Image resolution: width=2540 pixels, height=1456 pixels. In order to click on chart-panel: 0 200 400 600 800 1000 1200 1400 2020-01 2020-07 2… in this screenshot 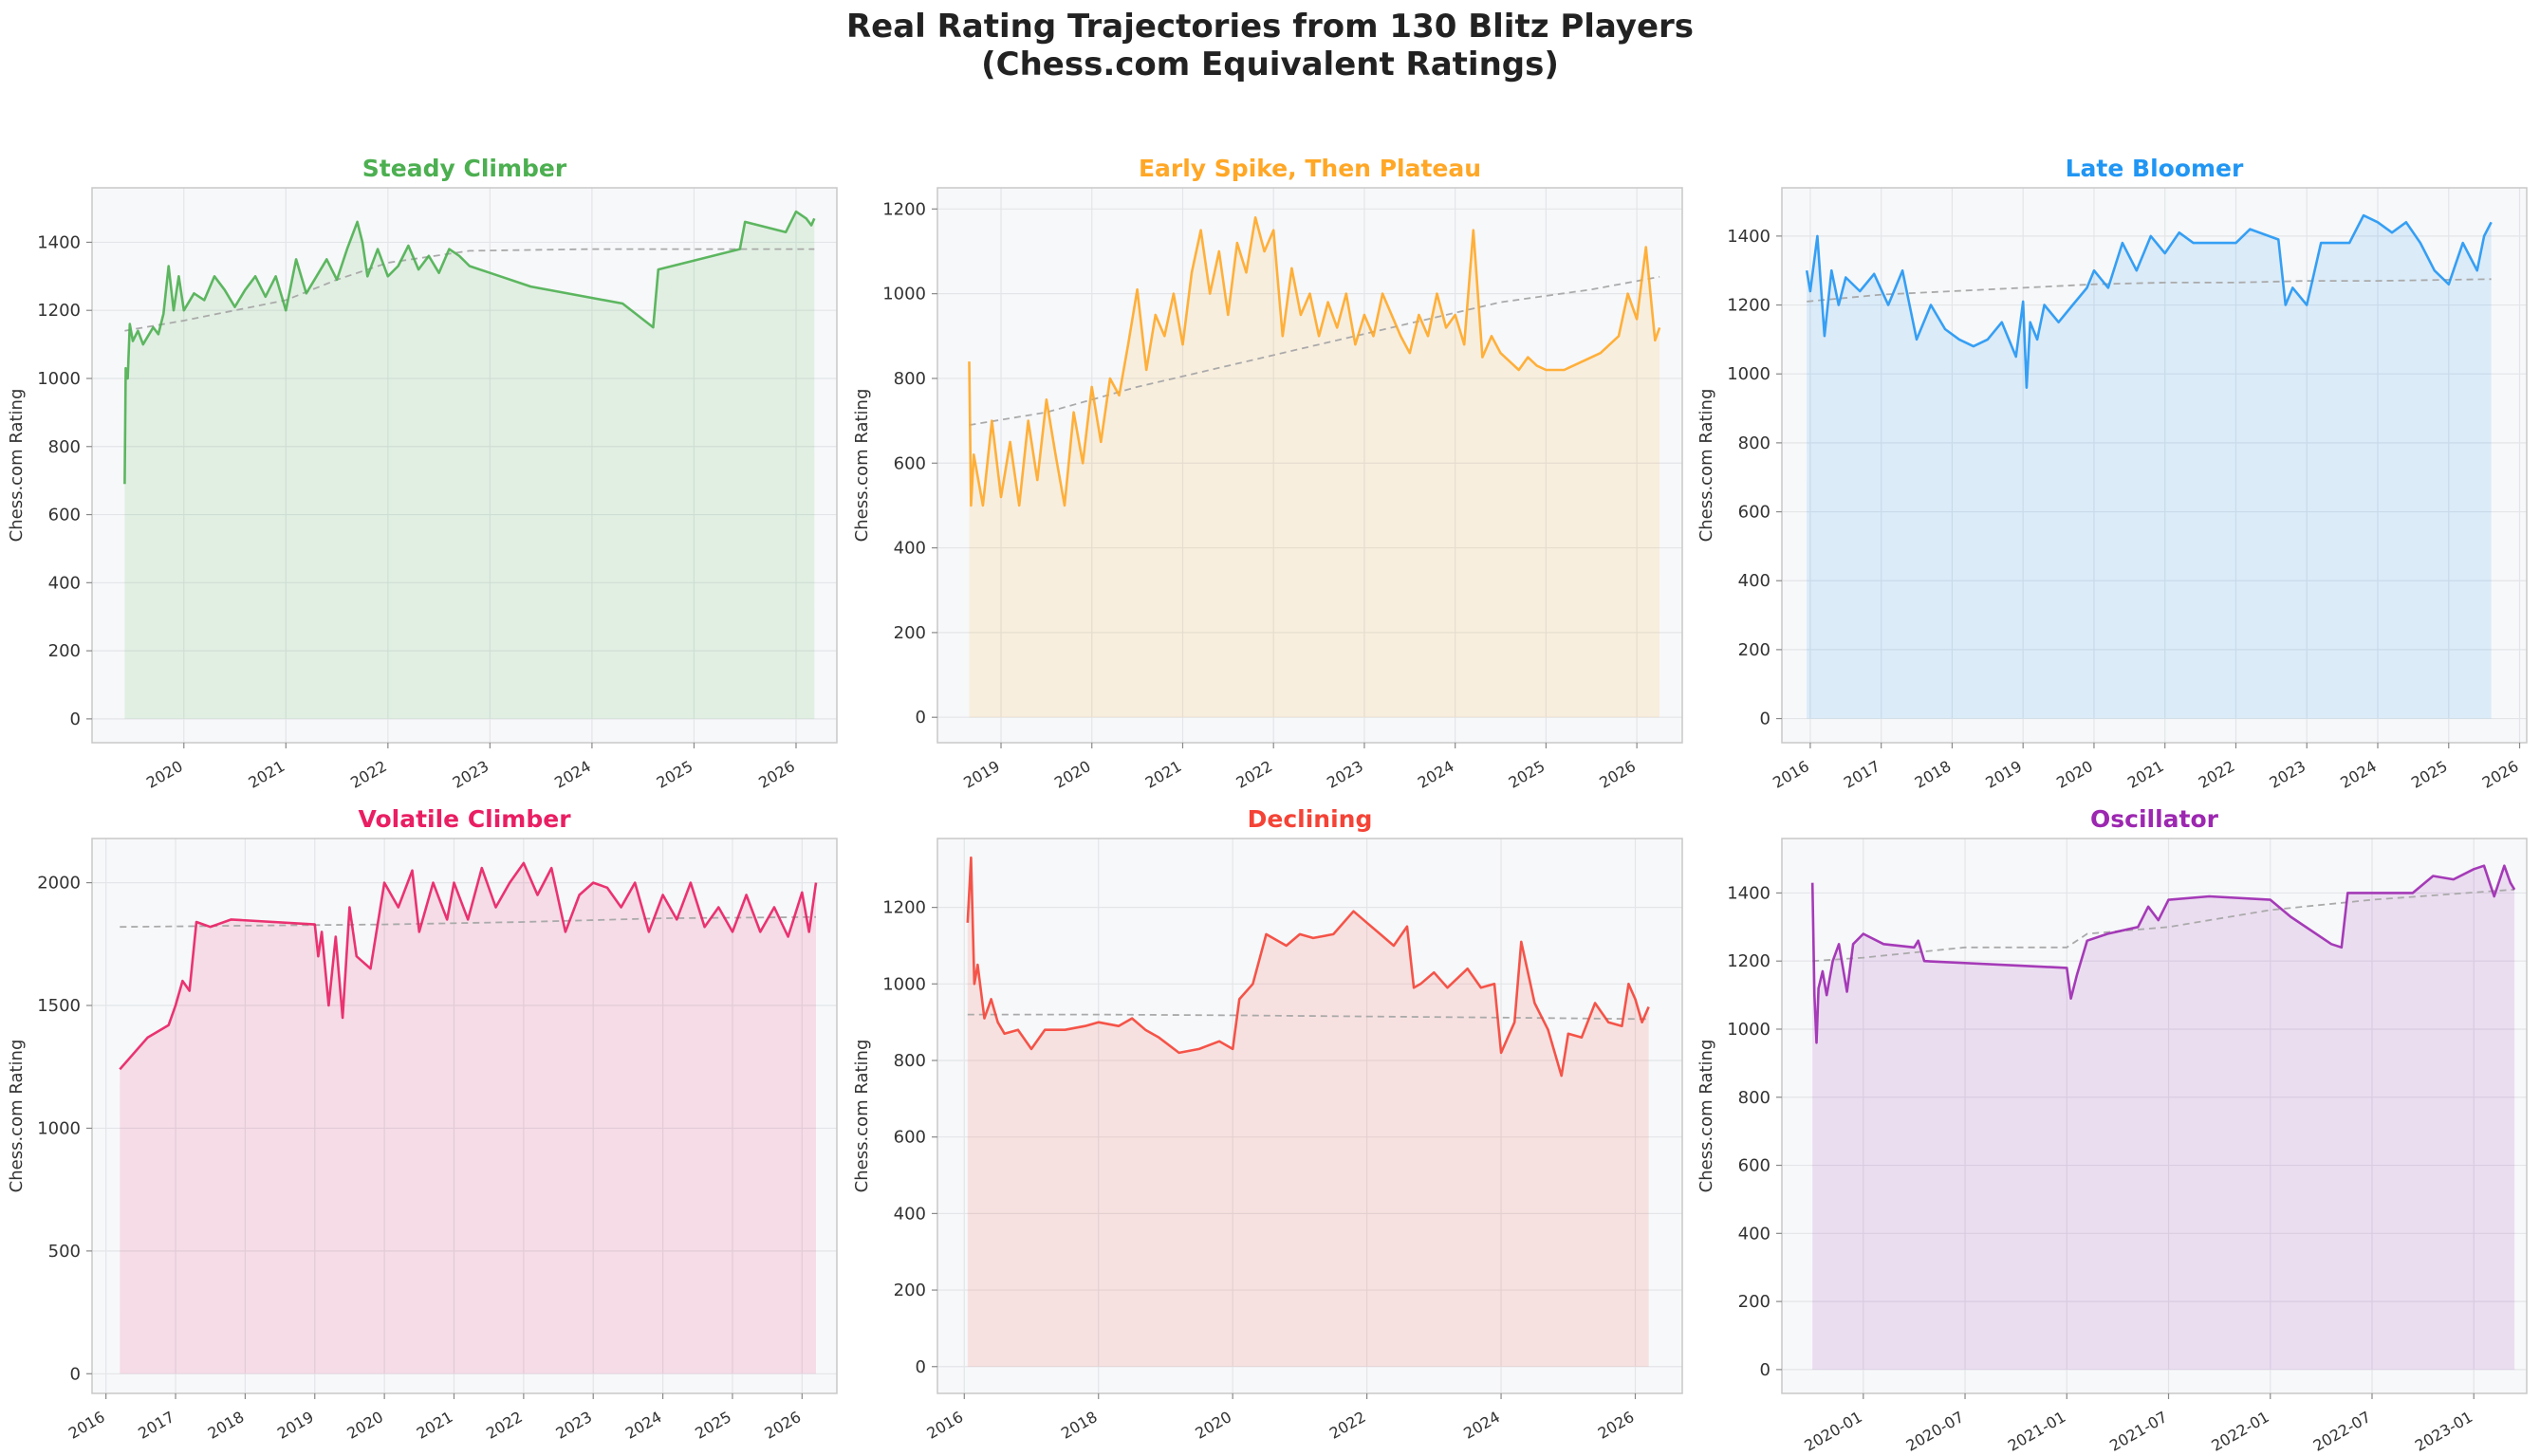, I will do `click(2112, 1130)`.